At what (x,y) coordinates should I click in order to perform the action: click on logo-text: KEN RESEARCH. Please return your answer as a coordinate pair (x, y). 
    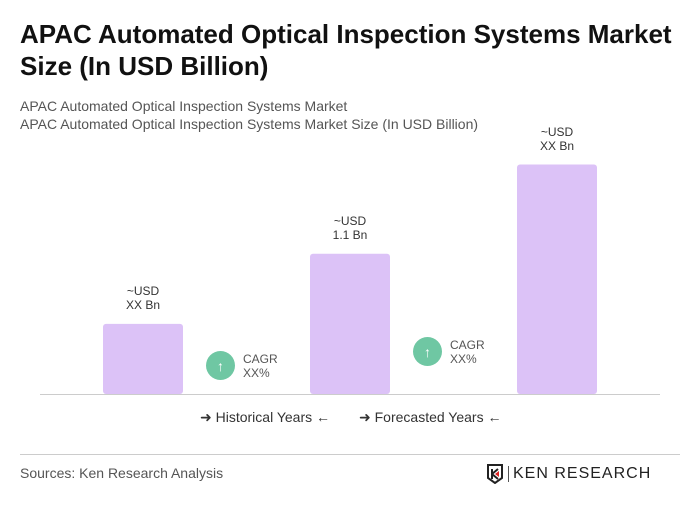
    Looking at the image, I should click on (582, 473).